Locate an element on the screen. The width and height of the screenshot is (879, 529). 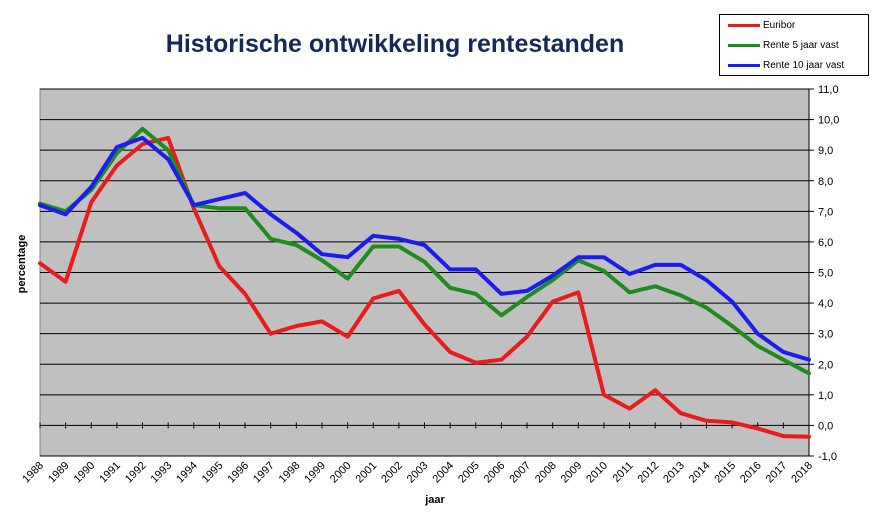
y-tick-label: 9,0 is located at coordinates (825, 151).